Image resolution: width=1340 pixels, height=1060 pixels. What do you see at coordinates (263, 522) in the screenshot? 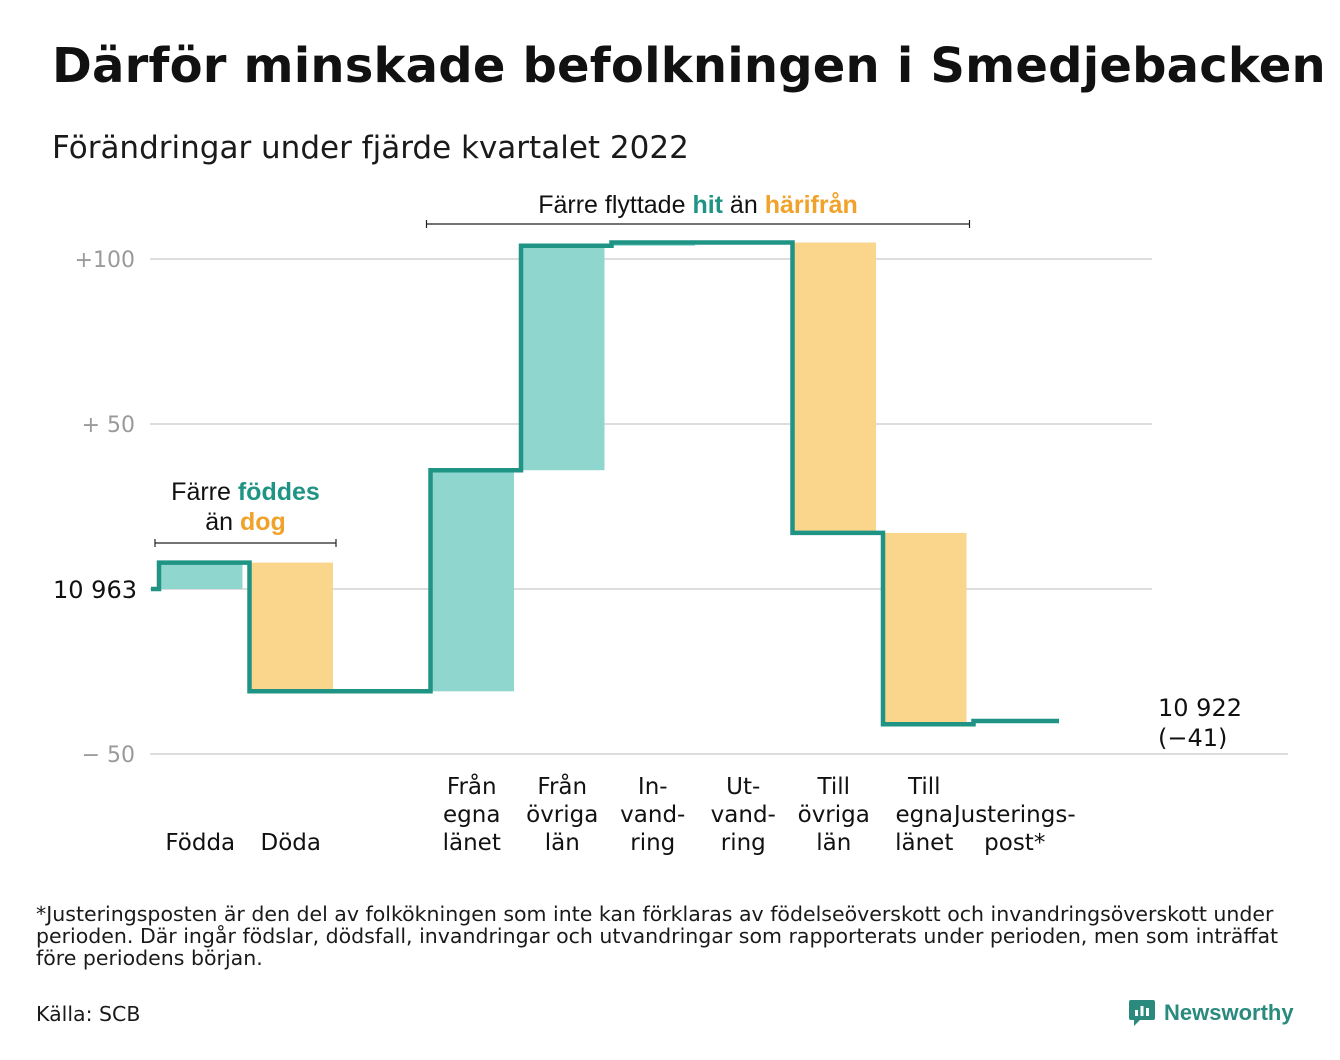
I see `annotation-segment: dog` at bounding box center [263, 522].